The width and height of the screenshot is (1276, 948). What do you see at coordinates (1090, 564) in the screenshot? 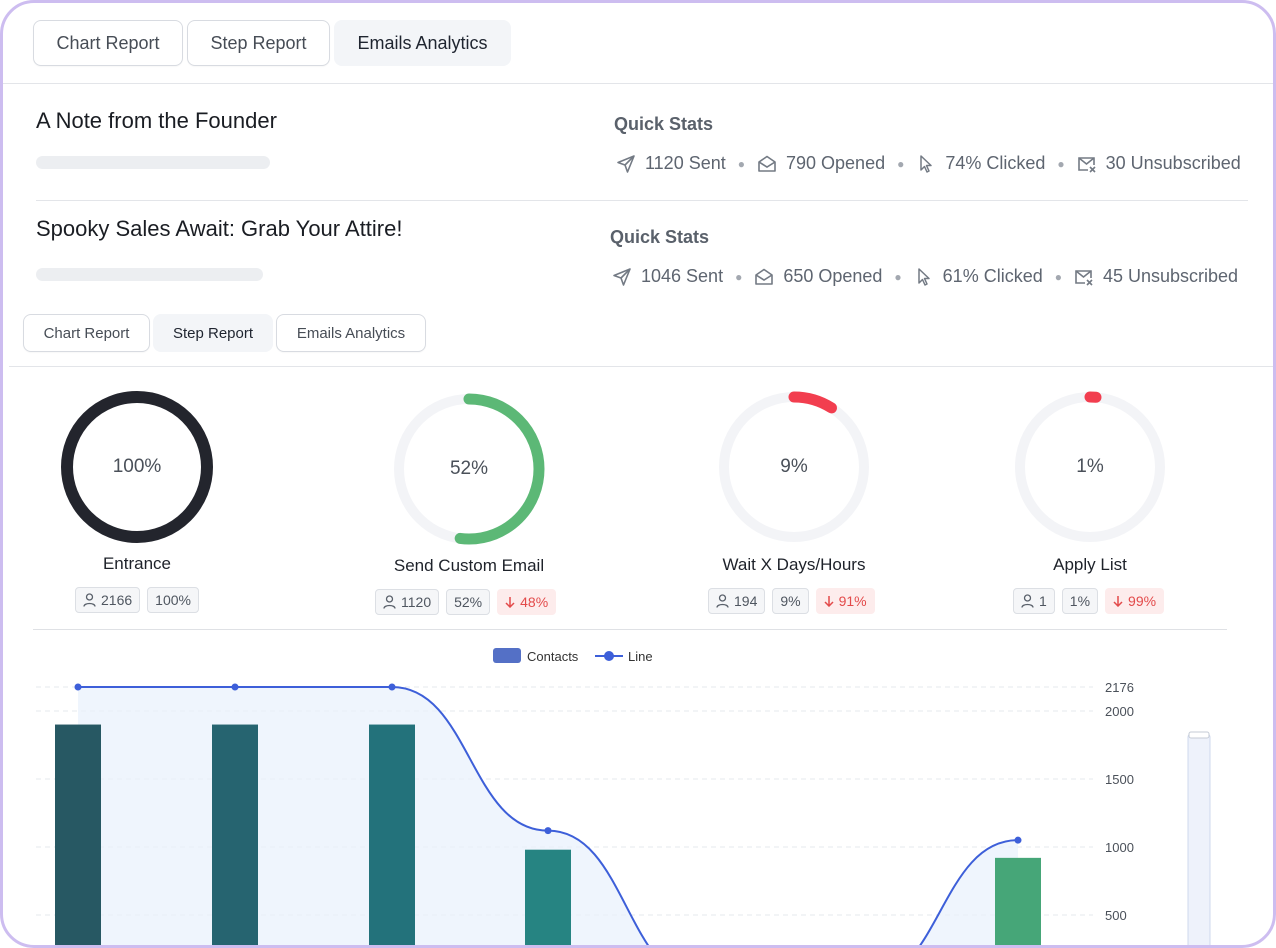
I see `step-name: Apply List` at bounding box center [1090, 564].